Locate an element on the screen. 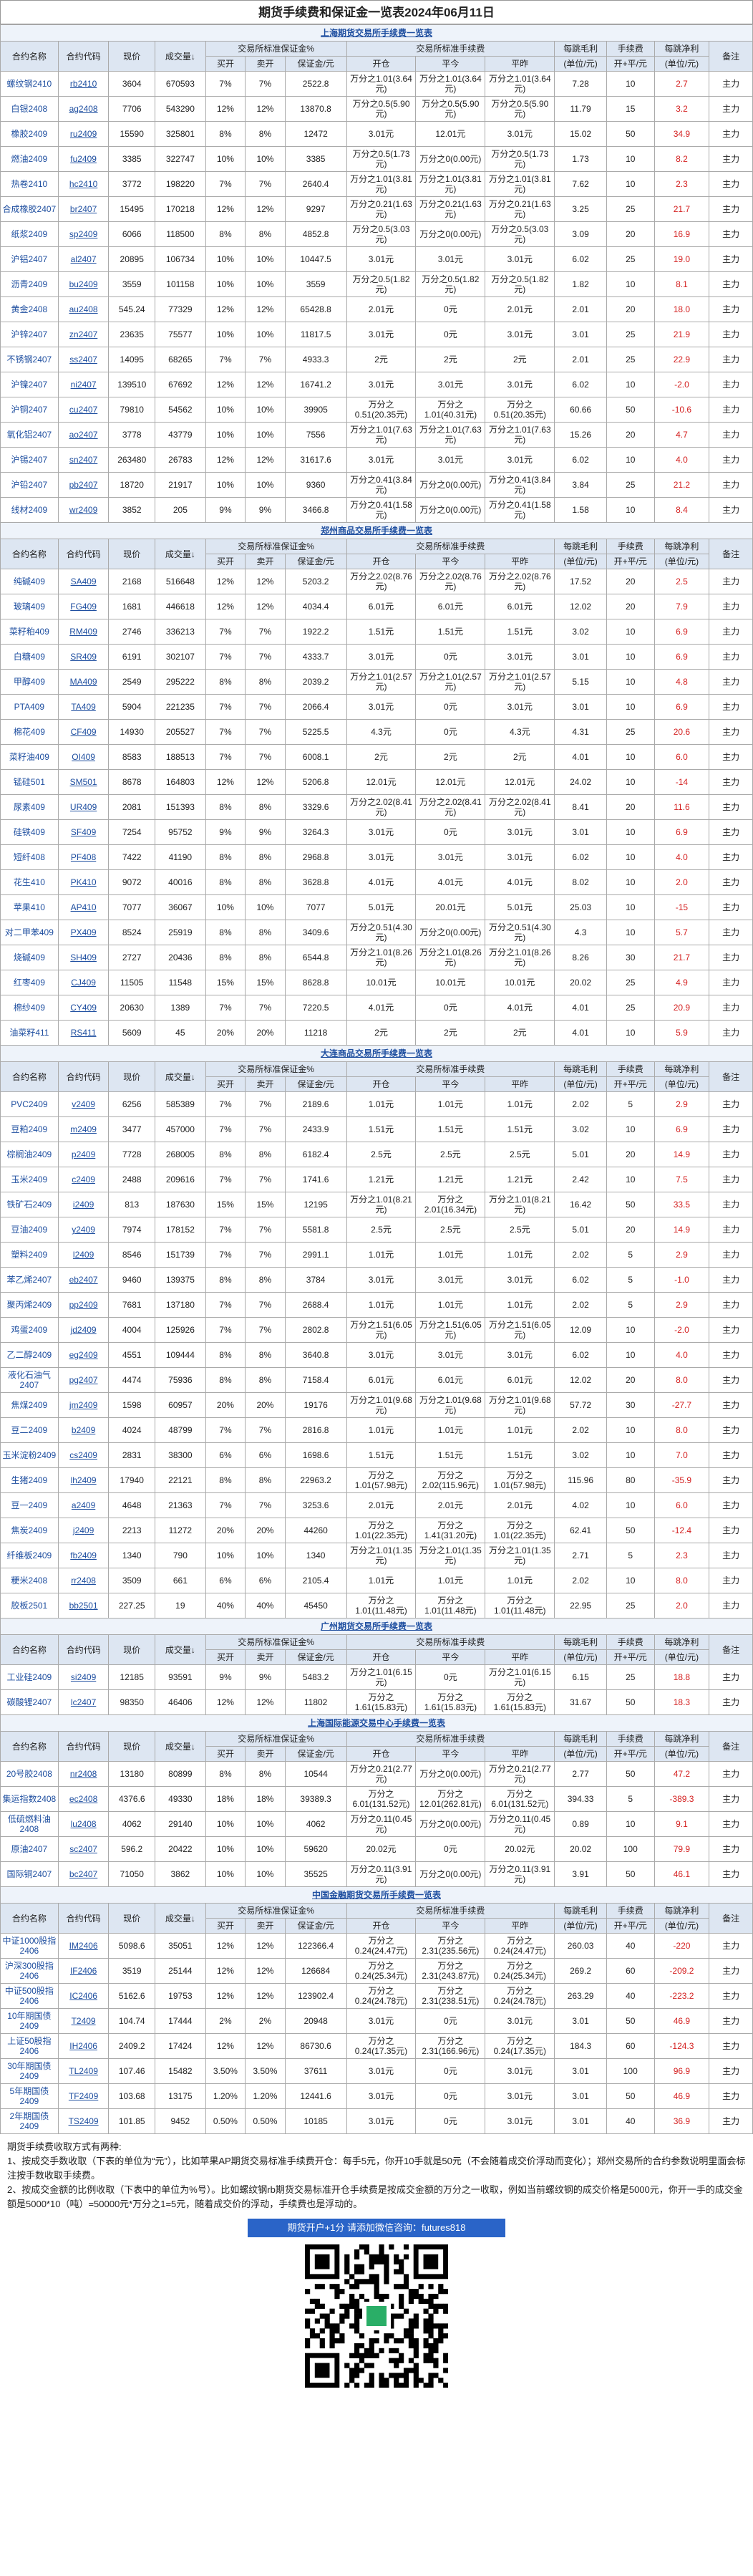 The width and height of the screenshot is (753, 2576). tick-gross: 0.89 is located at coordinates (581, 1824).